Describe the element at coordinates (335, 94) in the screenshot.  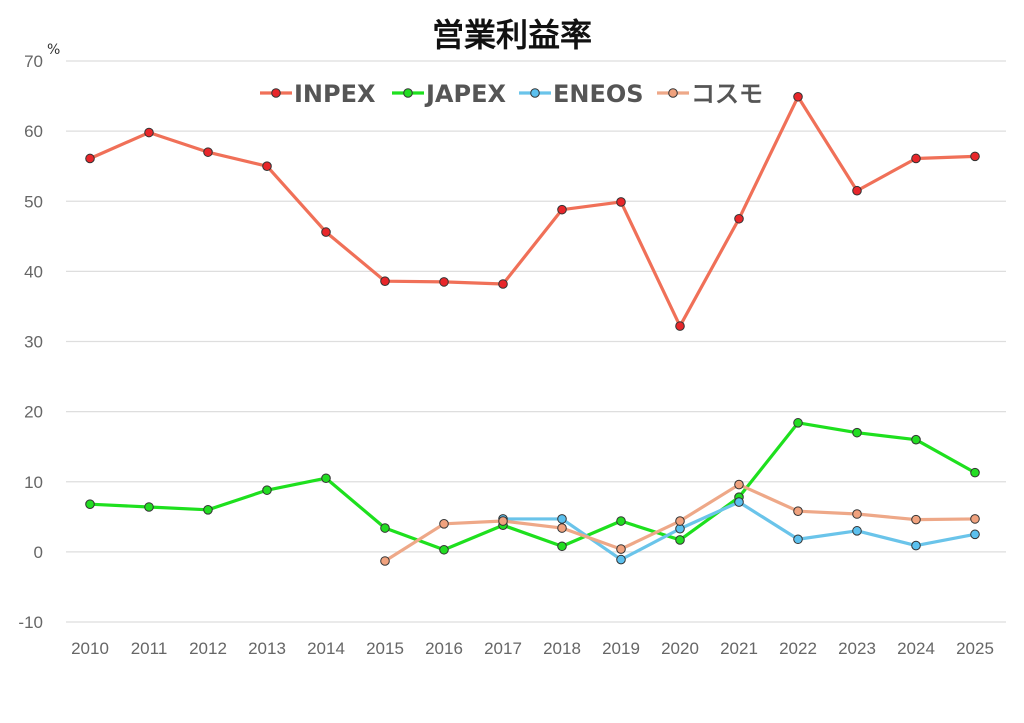
I see `legend-label: INPEX` at that location.